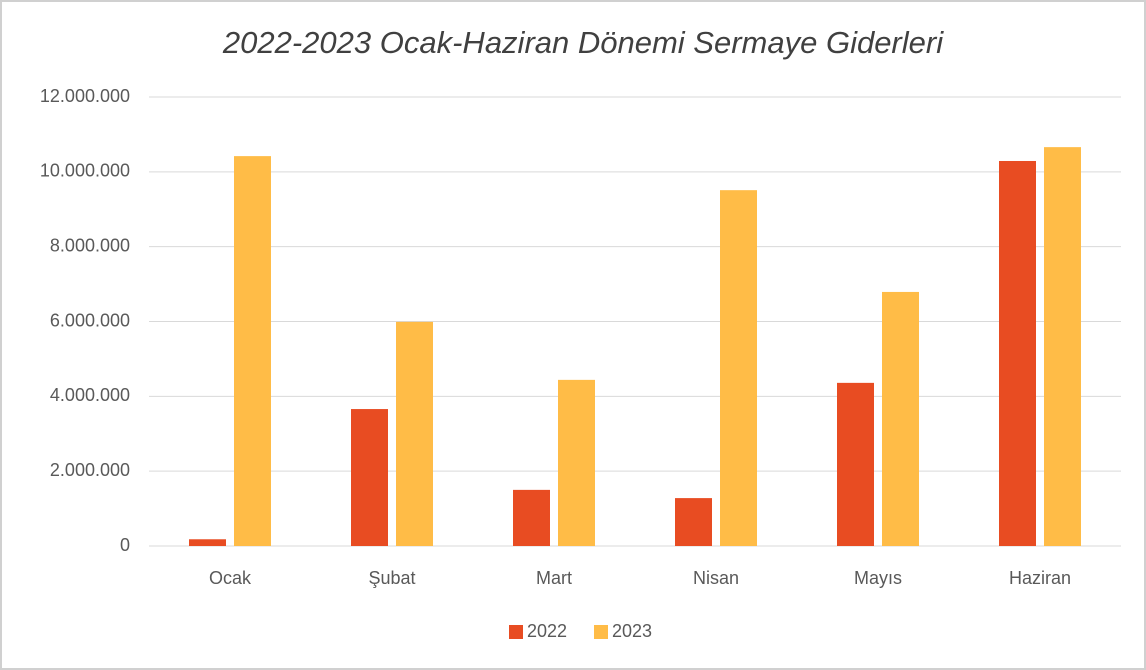 This screenshot has height=670, width=1146. I want to click on x-tick-label: Şubat, so click(391, 578).